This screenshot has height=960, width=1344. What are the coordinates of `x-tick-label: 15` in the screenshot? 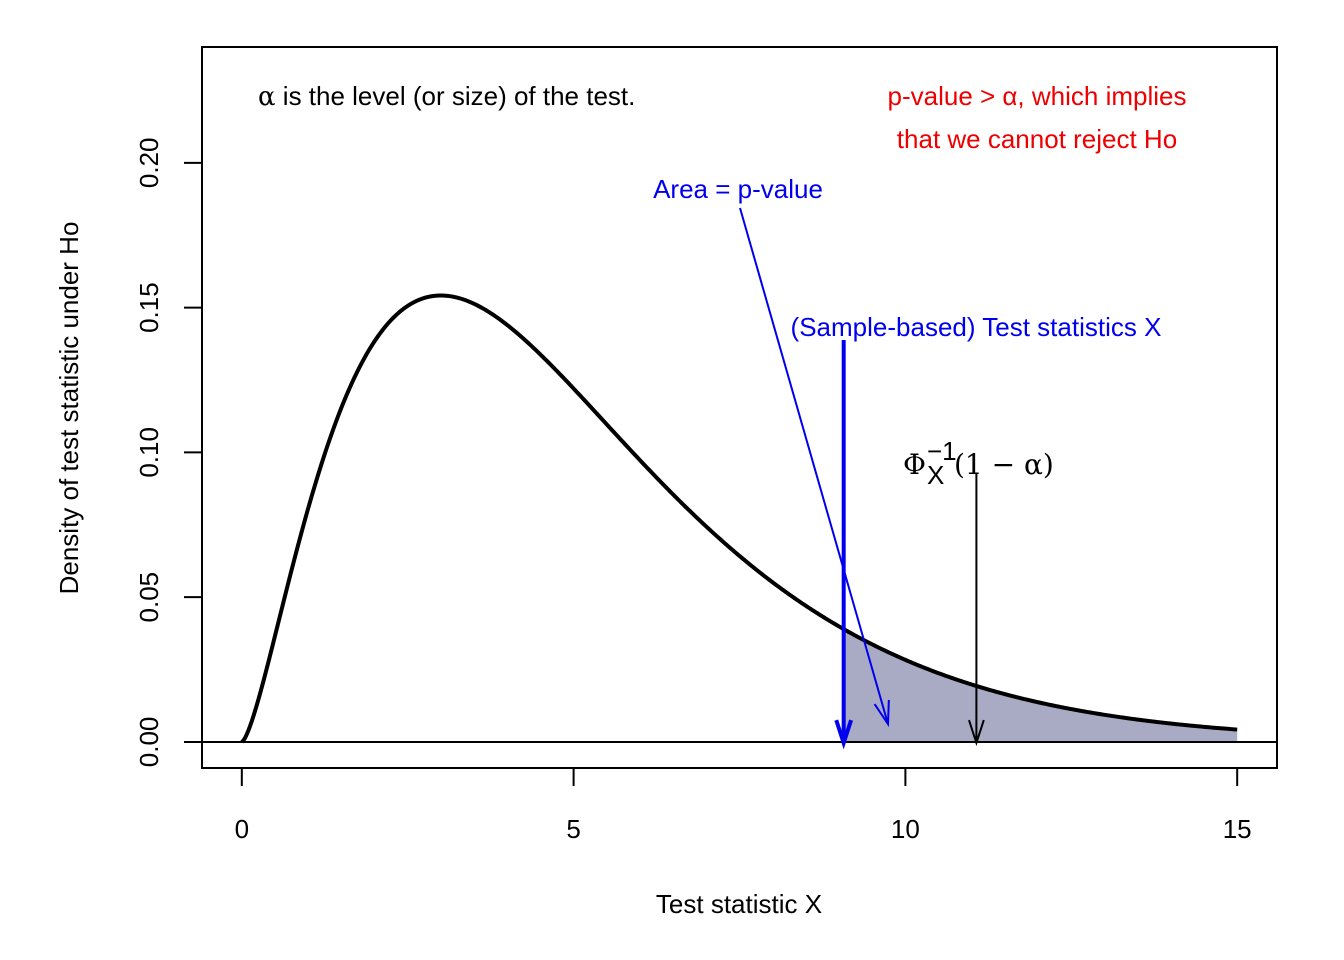 It's located at (1237, 829).